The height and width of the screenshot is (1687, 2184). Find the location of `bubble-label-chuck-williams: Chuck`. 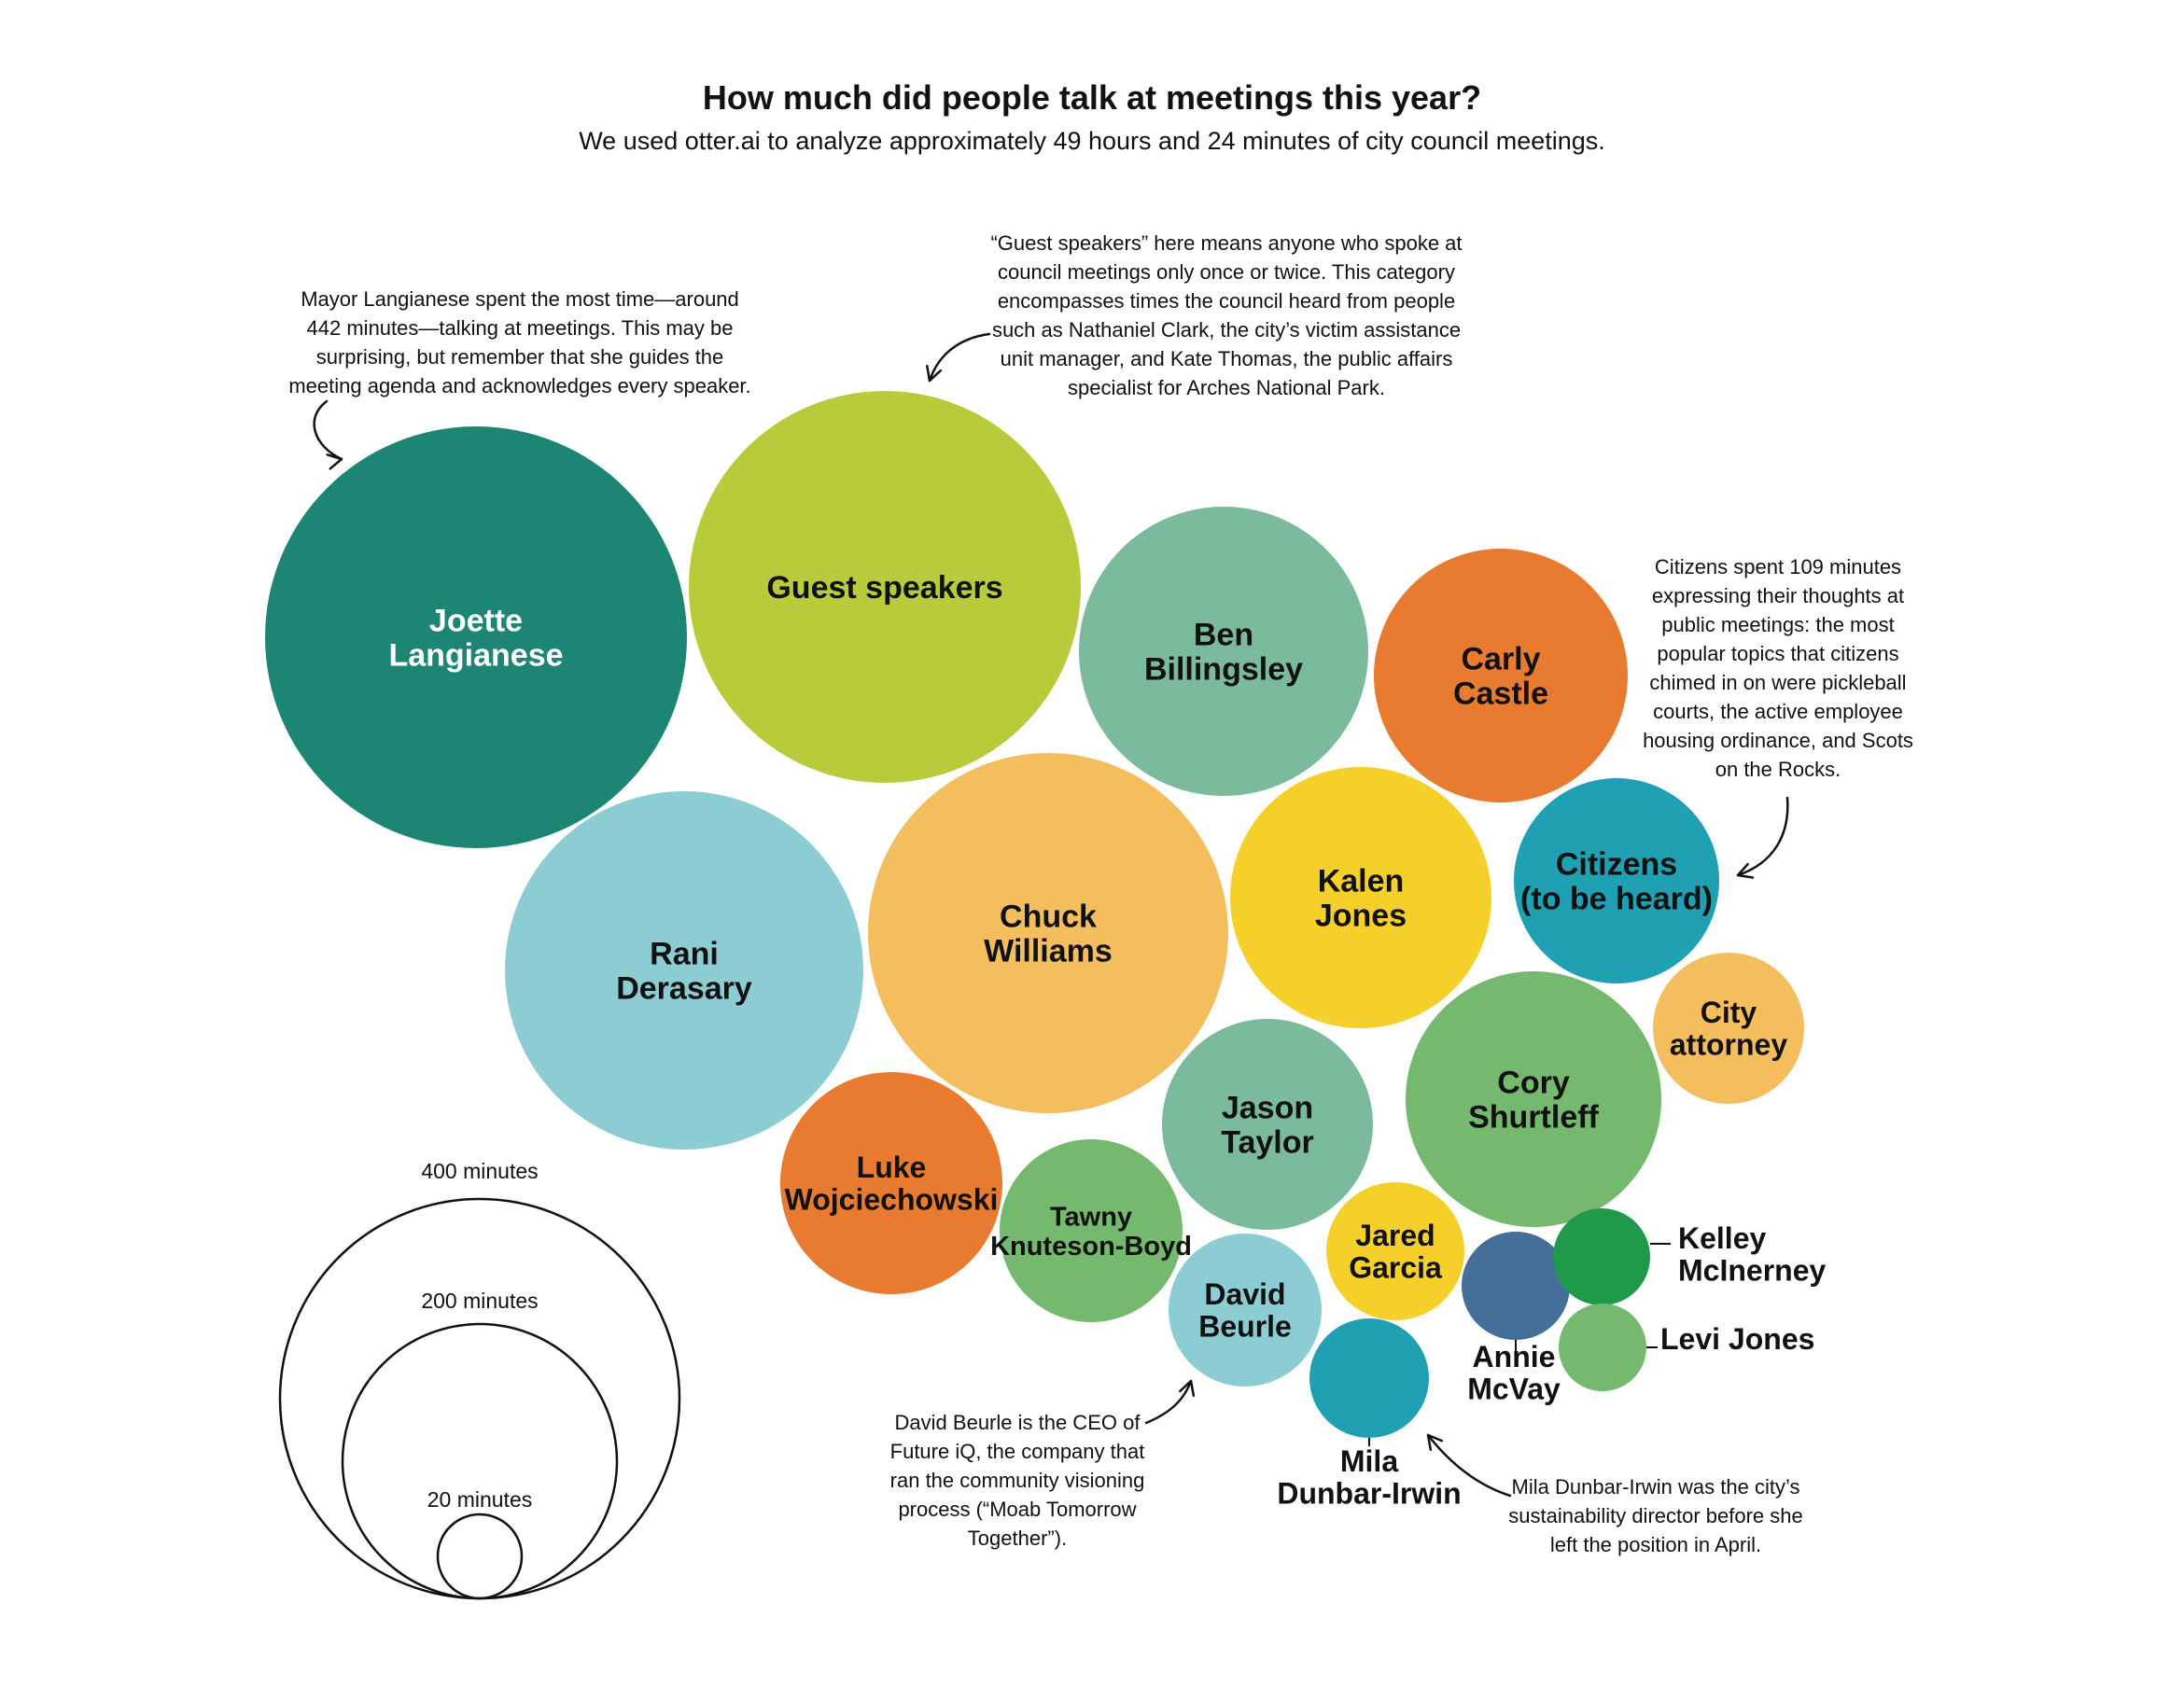

bubble-label-chuck-williams: Chuck is located at coordinates (1048, 917).